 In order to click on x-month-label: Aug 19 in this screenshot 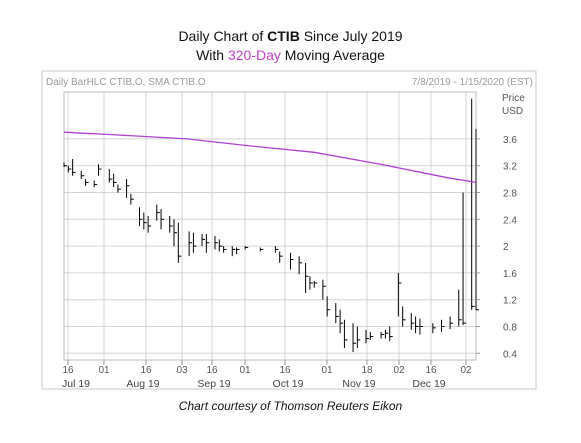, I will do `click(142, 384)`.